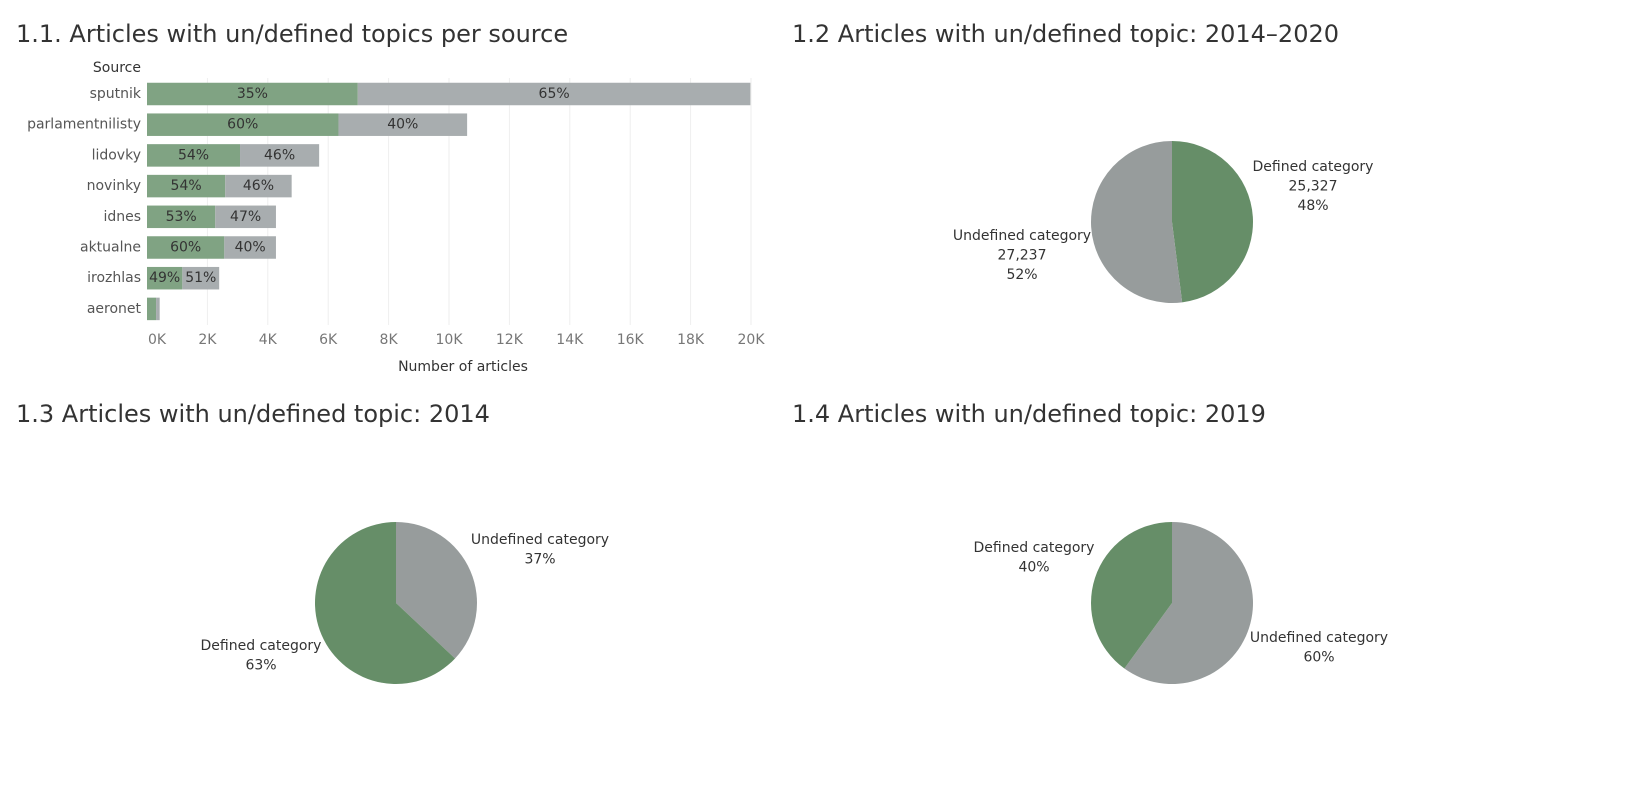  I want to click on category-label-irozhlas: irozhlas, so click(114, 278).